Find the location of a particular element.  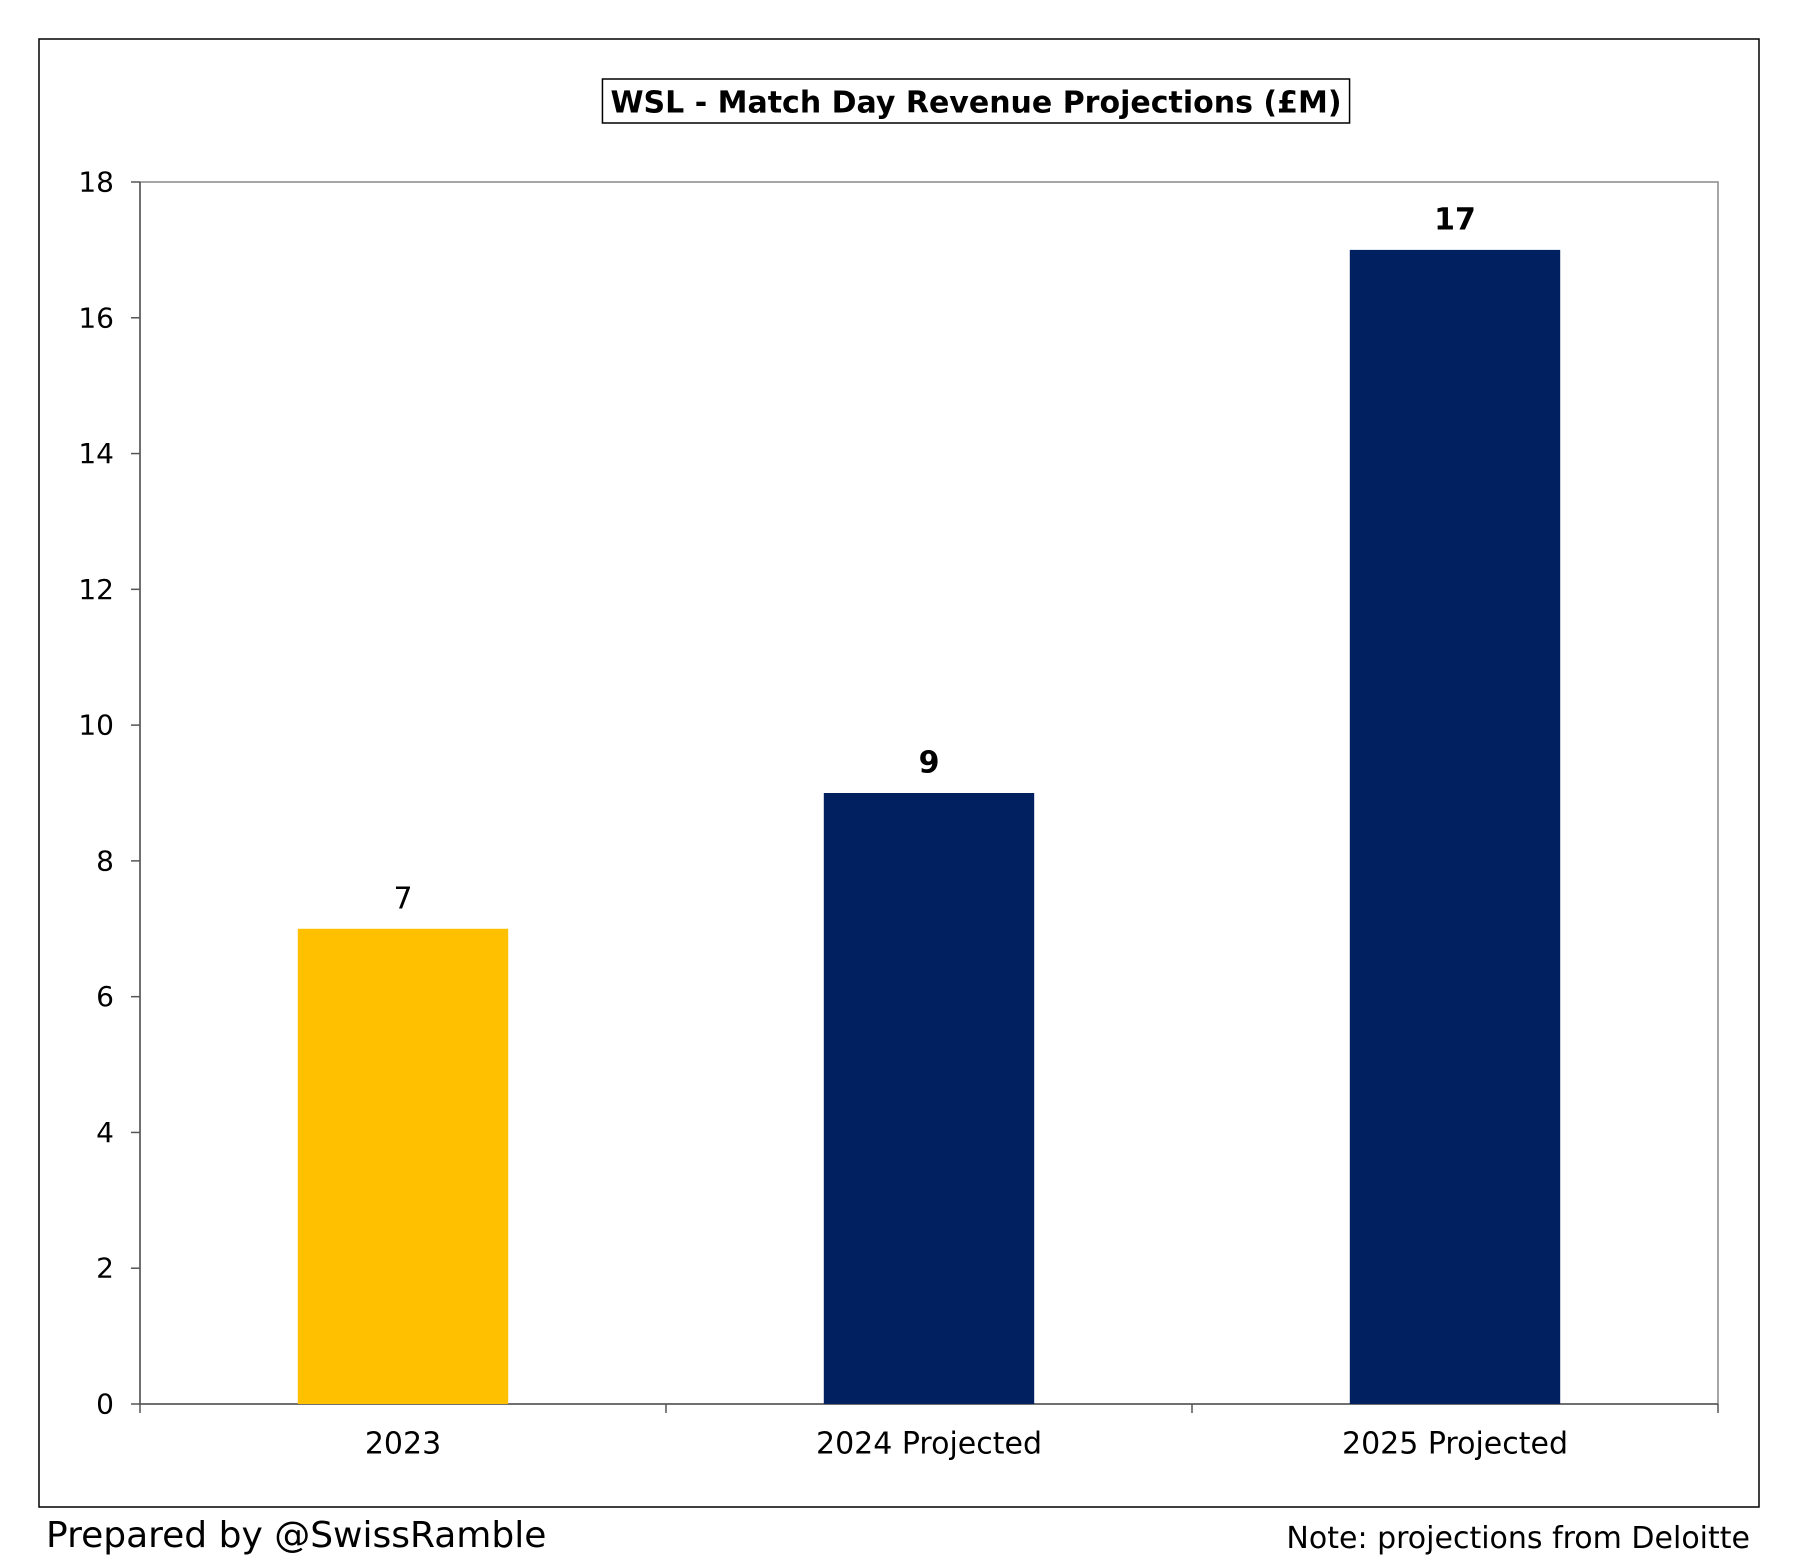

x-category-label: 2025 Projected is located at coordinates (1455, 1444).